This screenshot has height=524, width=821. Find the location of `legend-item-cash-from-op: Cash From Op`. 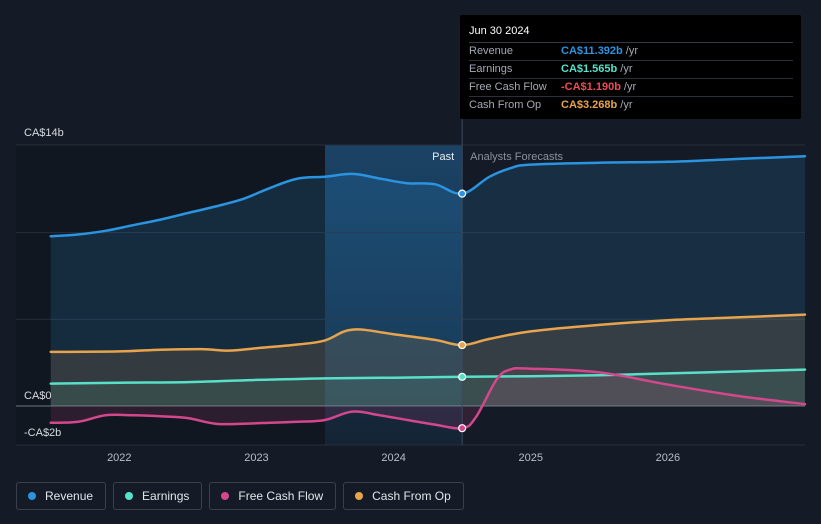

legend-item-cash-from-op: Cash From Op is located at coordinates (403, 496).